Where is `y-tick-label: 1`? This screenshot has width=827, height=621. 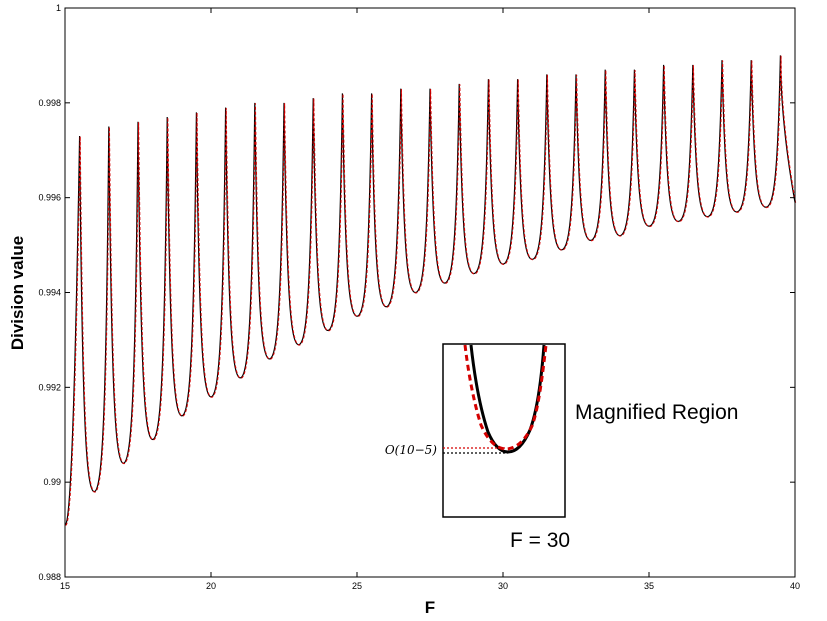
y-tick-label: 1 is located at coordinates (58, 8).